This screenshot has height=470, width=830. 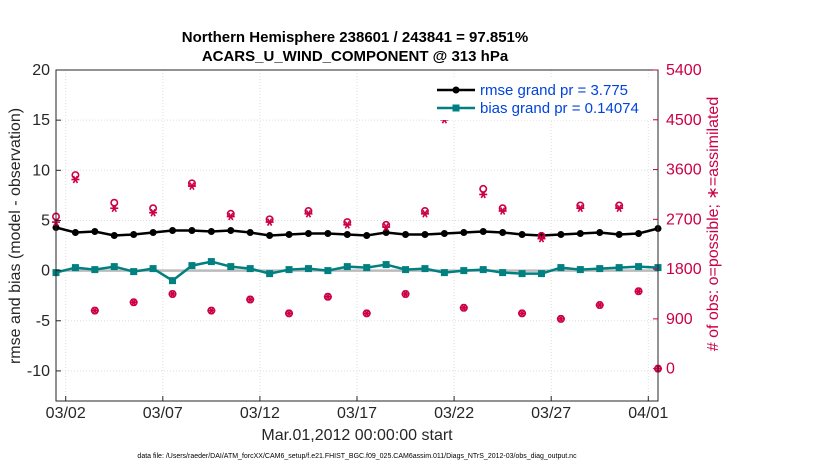 What do you see at coordinates (45, 271) in the screenshot?
I see `y-tick-label-left: 0` at bounding box center [45, 271].